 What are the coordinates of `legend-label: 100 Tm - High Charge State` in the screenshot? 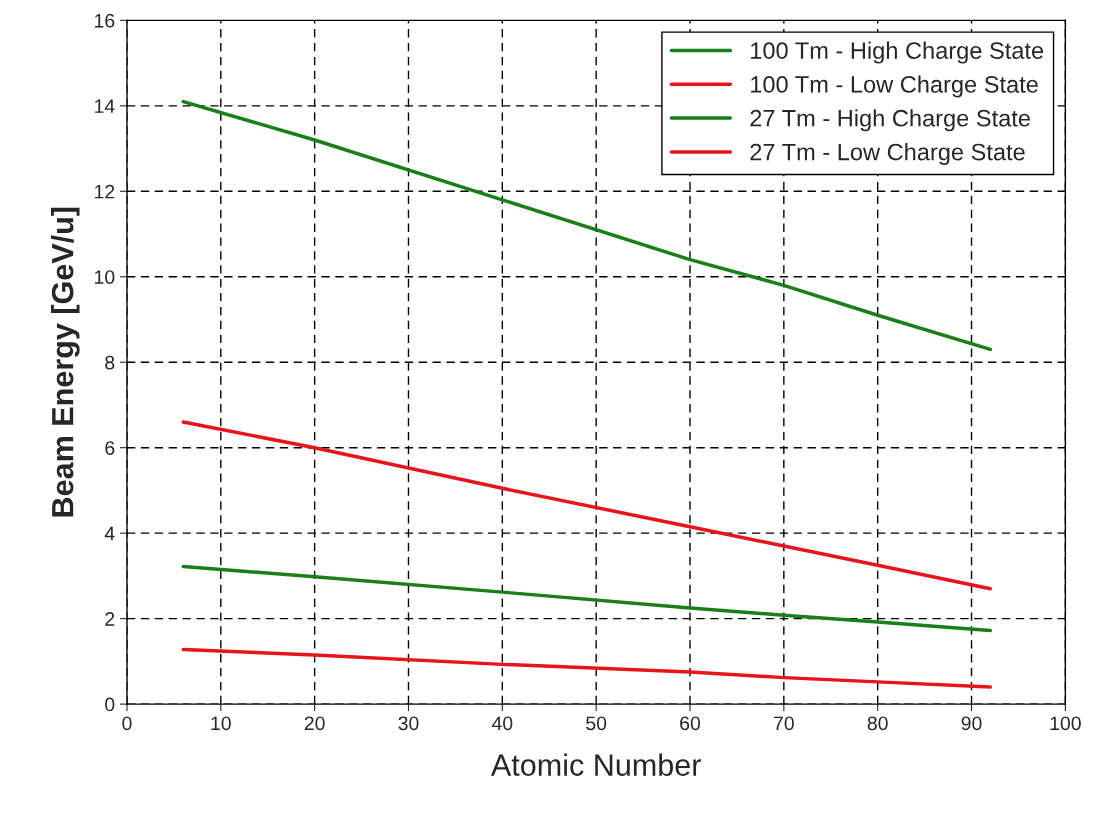 It's located at (897, 52).